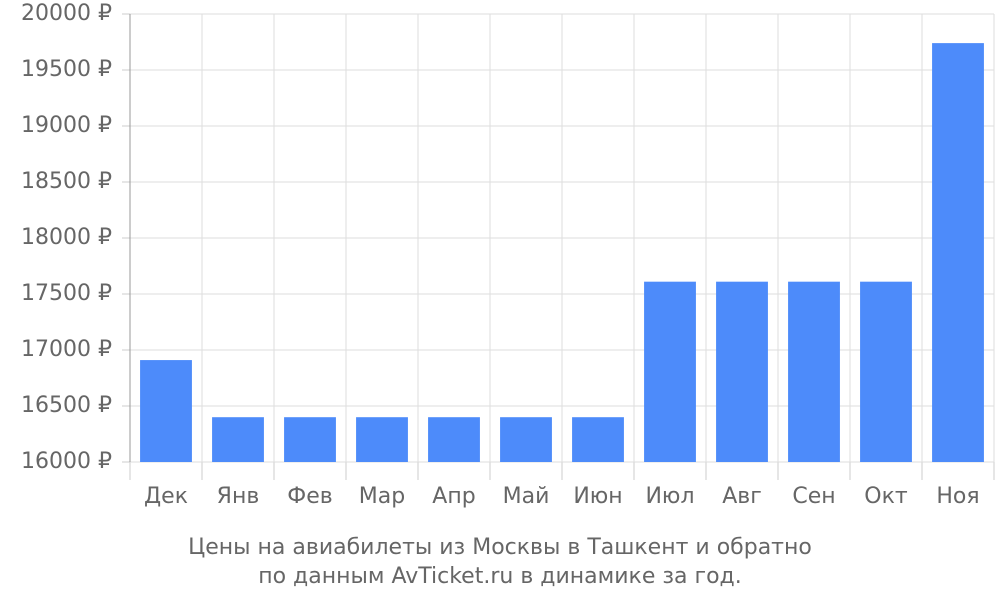  What do you see at coordinates (453, 496) in the screenshot?
I see `x-tick-label: Апр` at bounding box center [453, 496].